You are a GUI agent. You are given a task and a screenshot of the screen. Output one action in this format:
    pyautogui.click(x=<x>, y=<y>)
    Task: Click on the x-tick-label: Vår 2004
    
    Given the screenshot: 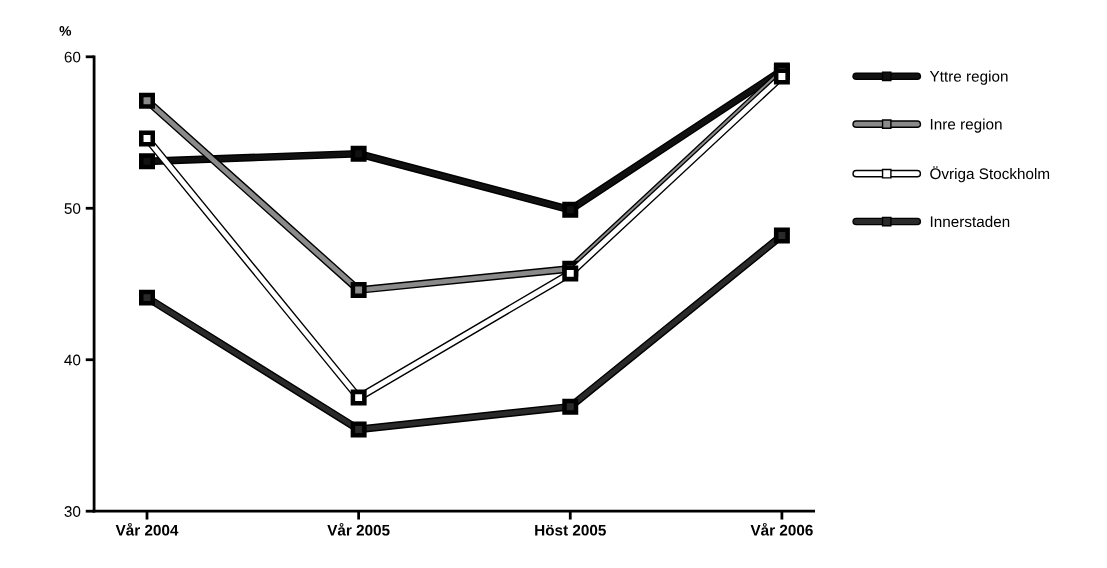 What is the action you would take?
    pyautogui.click(x=147, y=529)
    